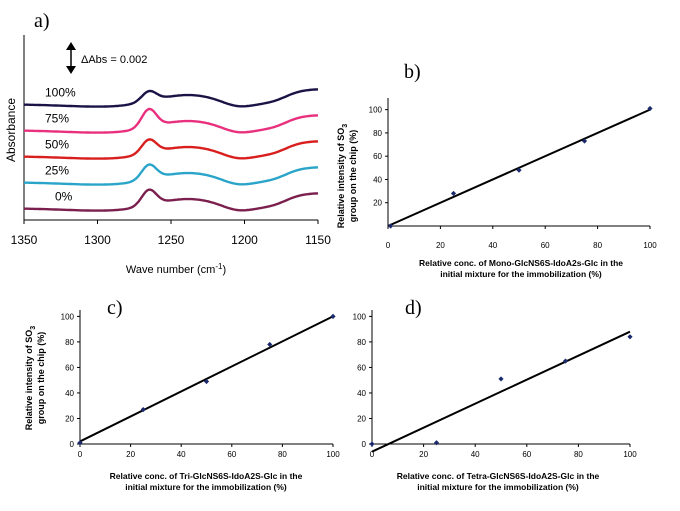  What do you see at coordinates (353, 176) in the screenshot?
I see `panel-b-y-axis-label-2: group on the chip (%)` at bounding box center [353, 176].